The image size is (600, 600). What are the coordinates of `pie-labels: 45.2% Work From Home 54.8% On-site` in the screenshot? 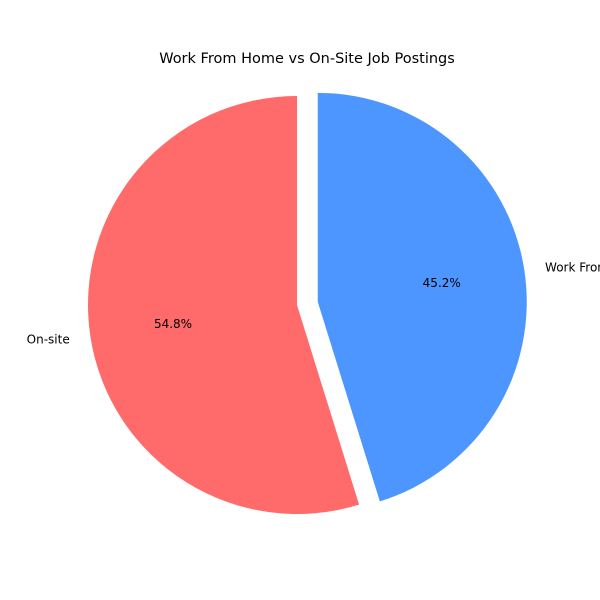 It's located at (313, 303).